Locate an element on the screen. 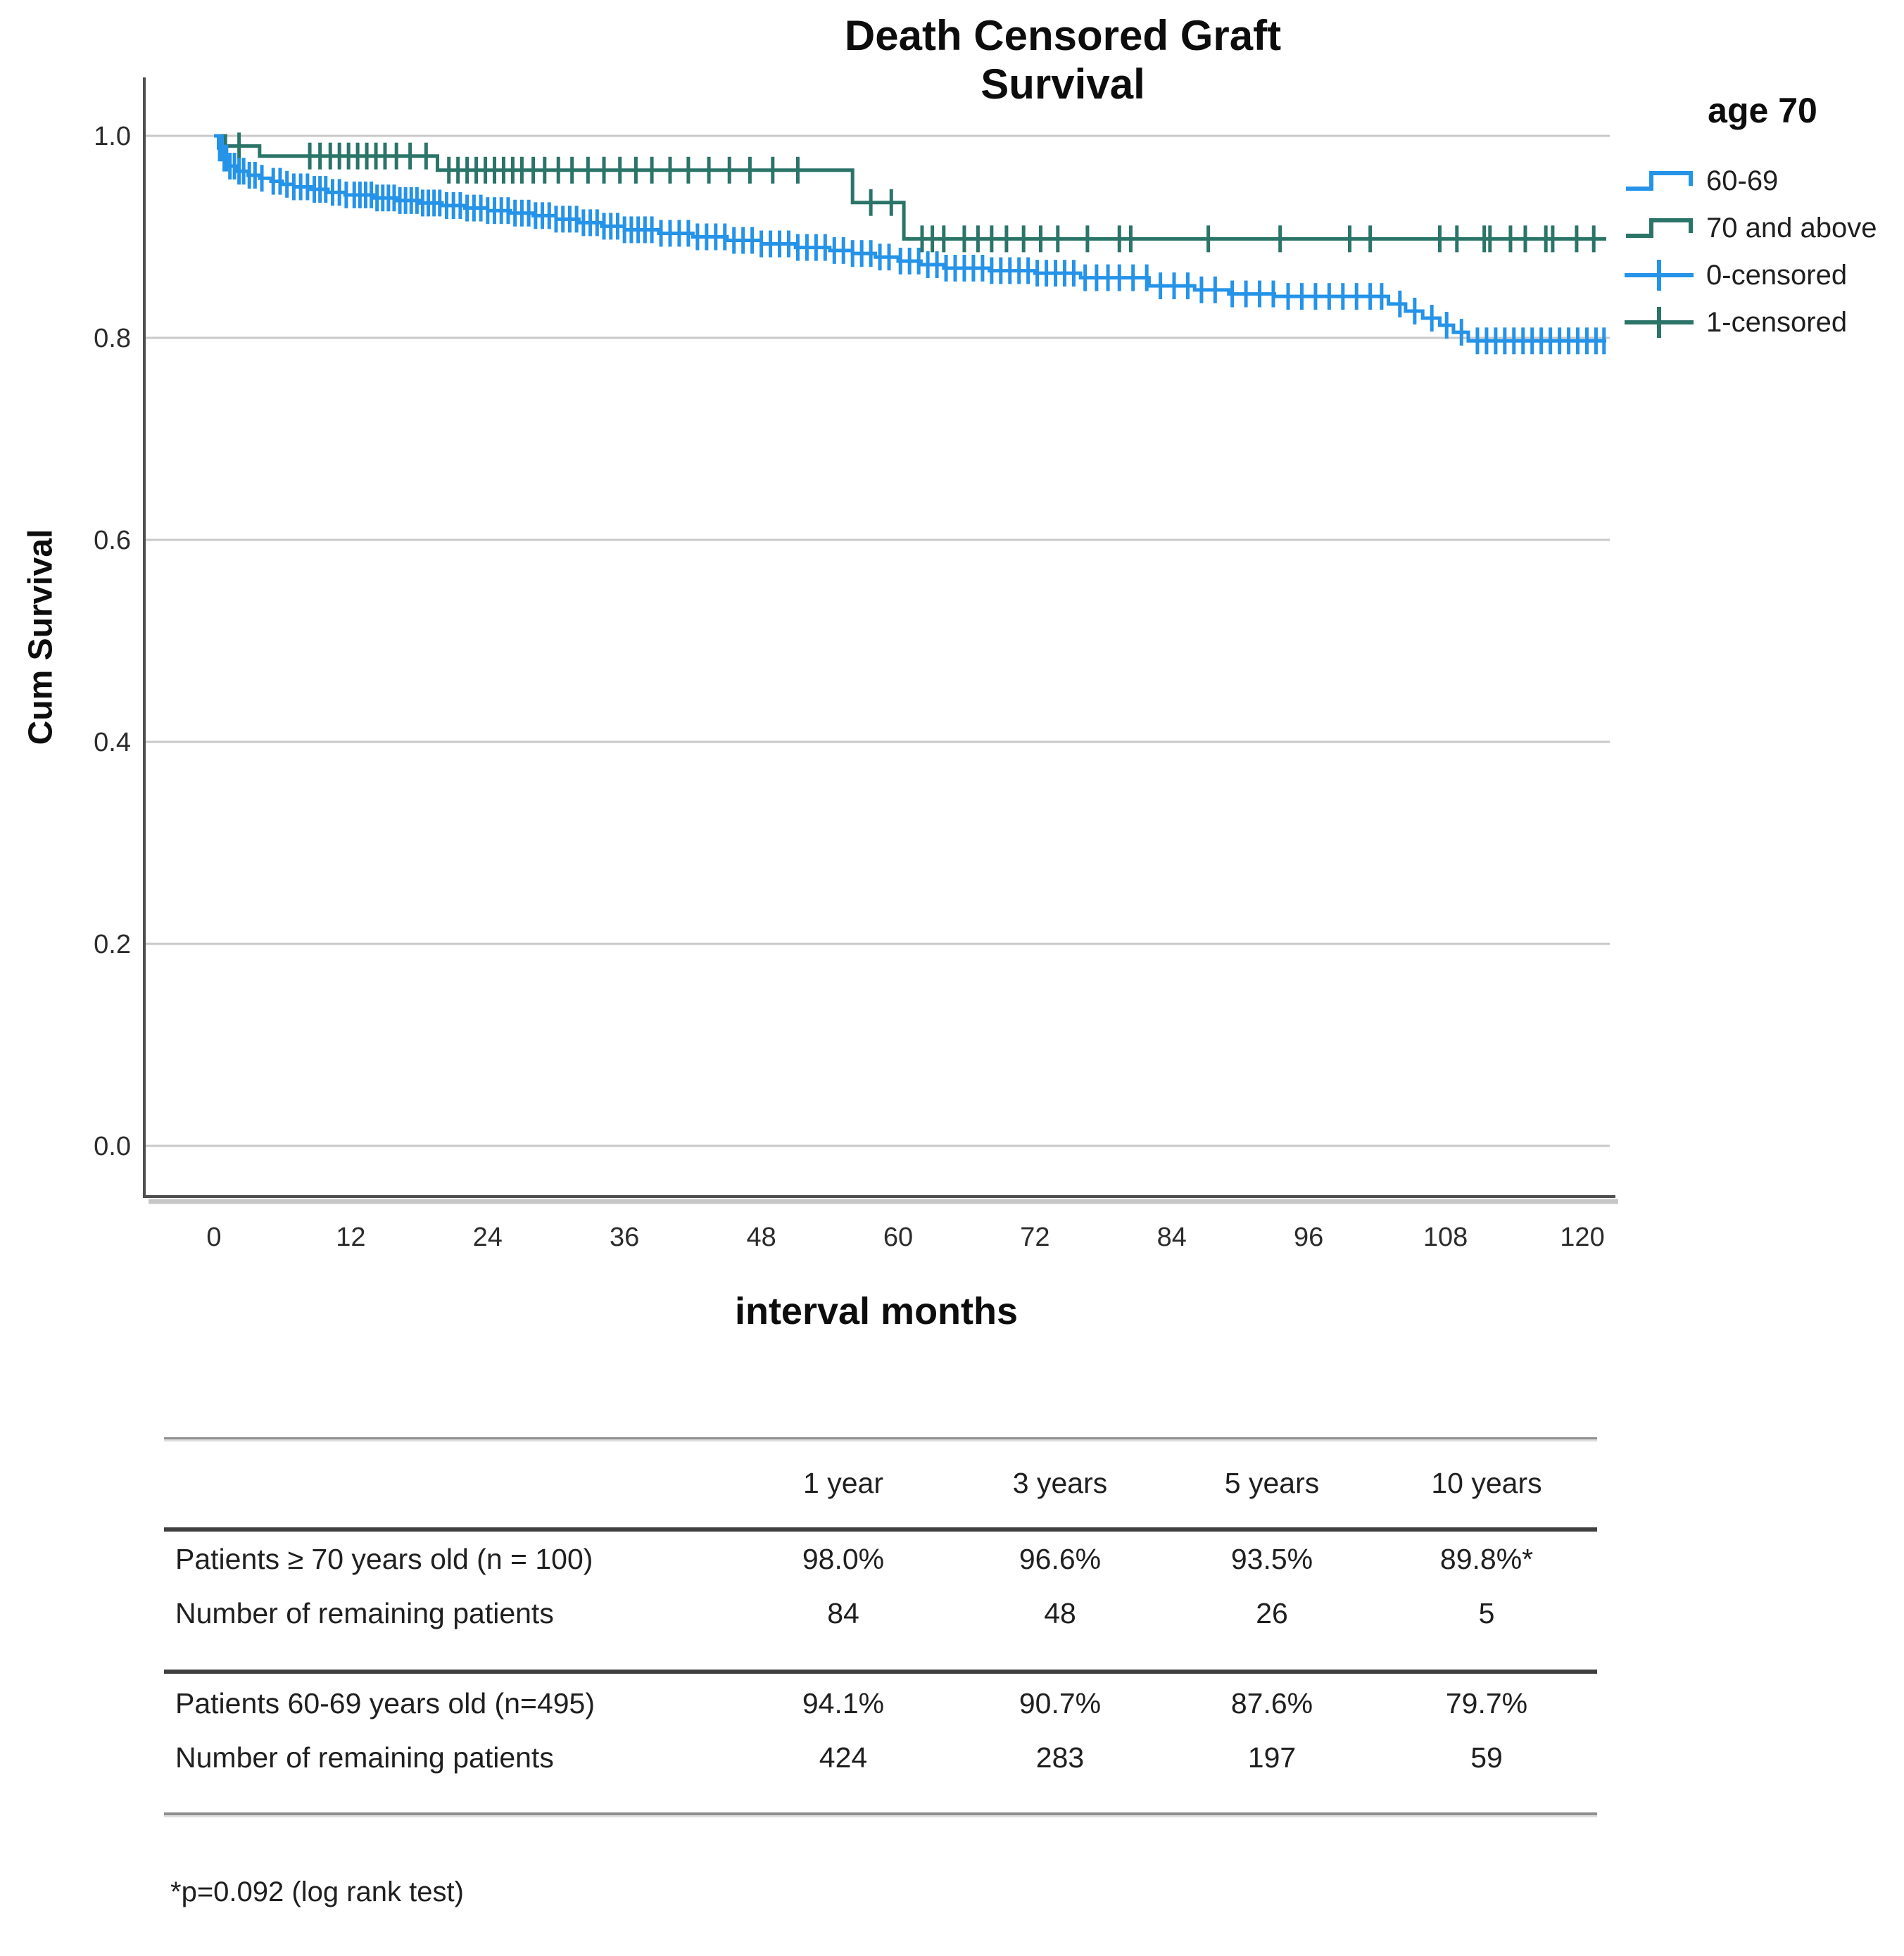  table-cell: 87.6% is located at coordinates (1272, 1703).